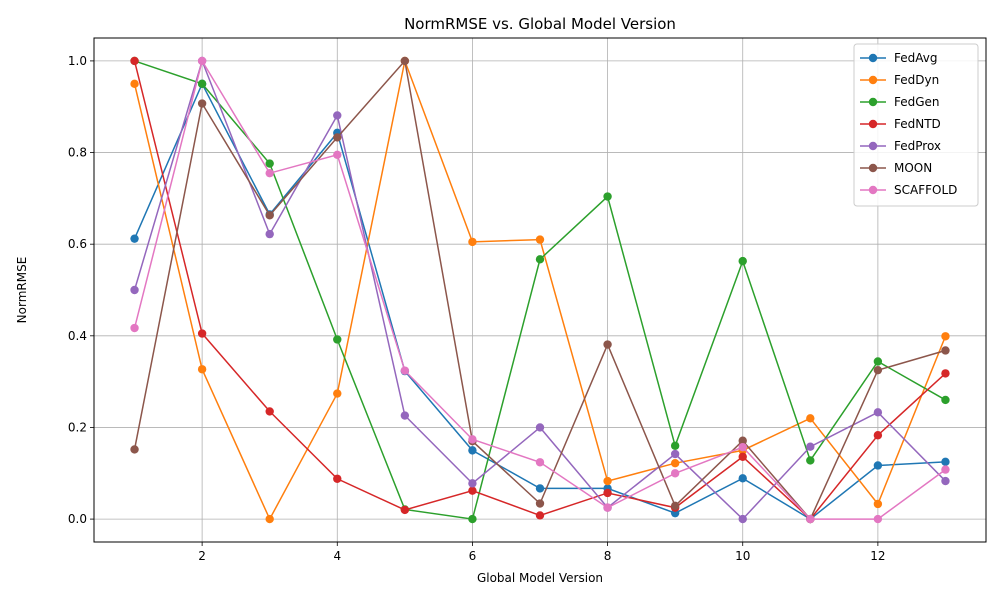 This screenshot has width=1000, height=600. Describe the element at coordinates (77, 519) in the screenshot. I see `y-tick-label: 0.0` at that location.